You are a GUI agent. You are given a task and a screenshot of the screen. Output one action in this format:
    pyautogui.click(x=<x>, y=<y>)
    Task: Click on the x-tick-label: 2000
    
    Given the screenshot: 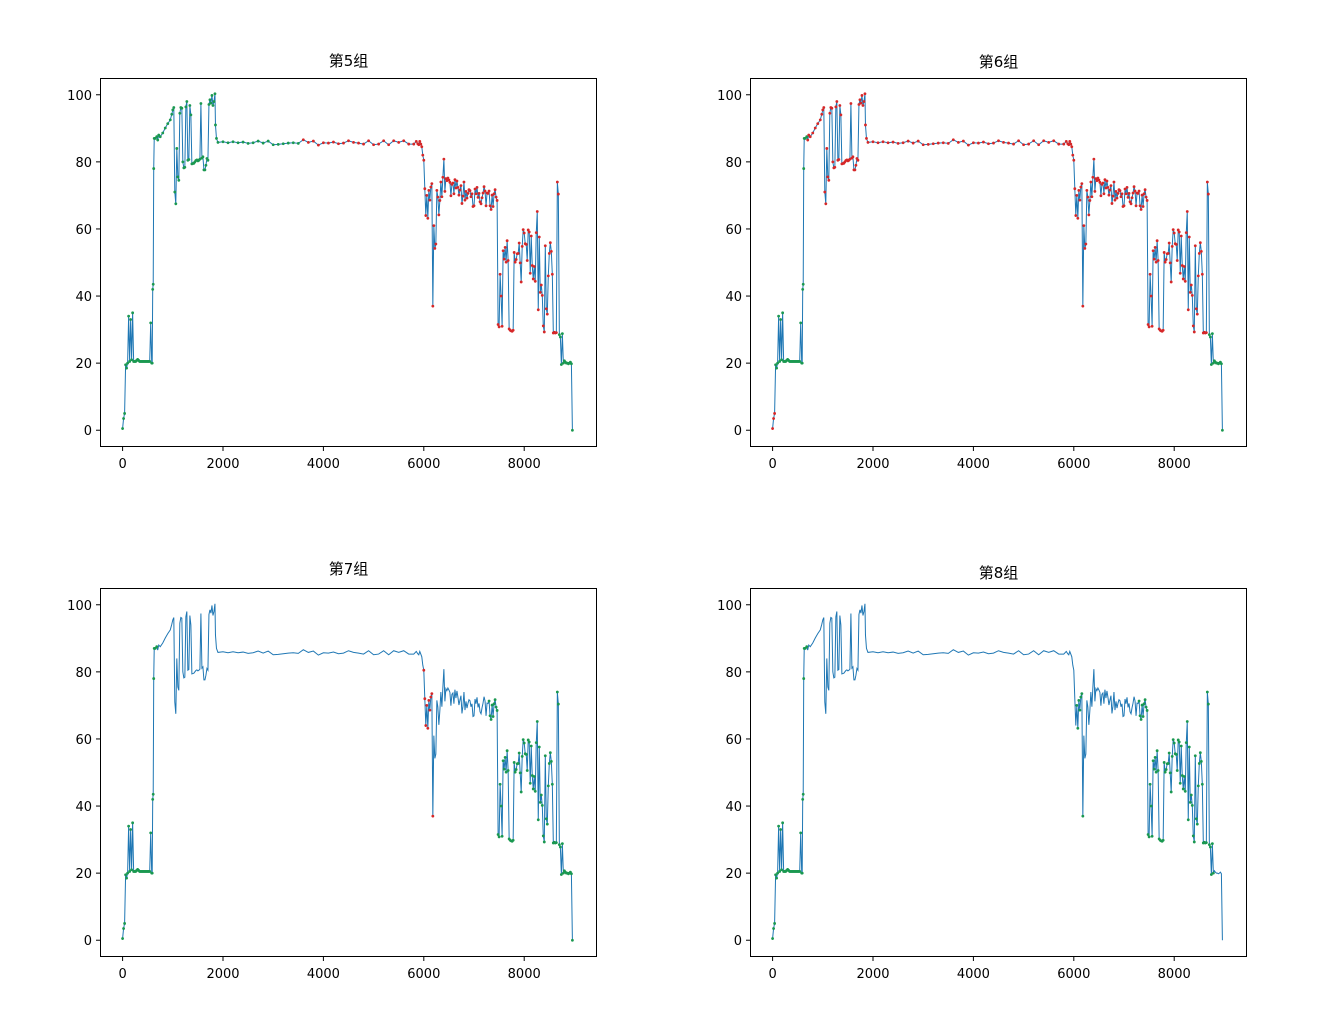 What is the action you would take?
    pyautogui.click(x=222, y=464)
    